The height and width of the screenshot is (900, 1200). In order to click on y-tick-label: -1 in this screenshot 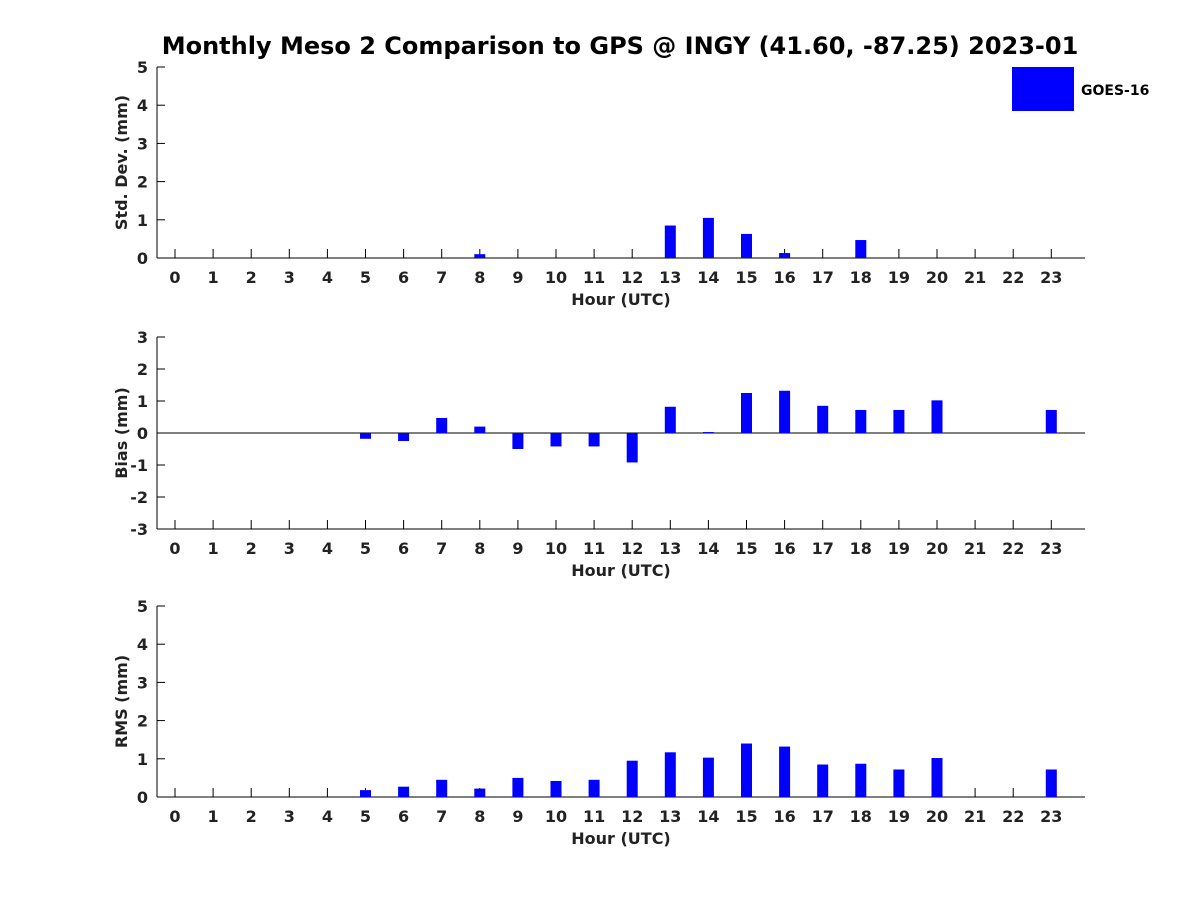, I will do `click(139, 465)`.